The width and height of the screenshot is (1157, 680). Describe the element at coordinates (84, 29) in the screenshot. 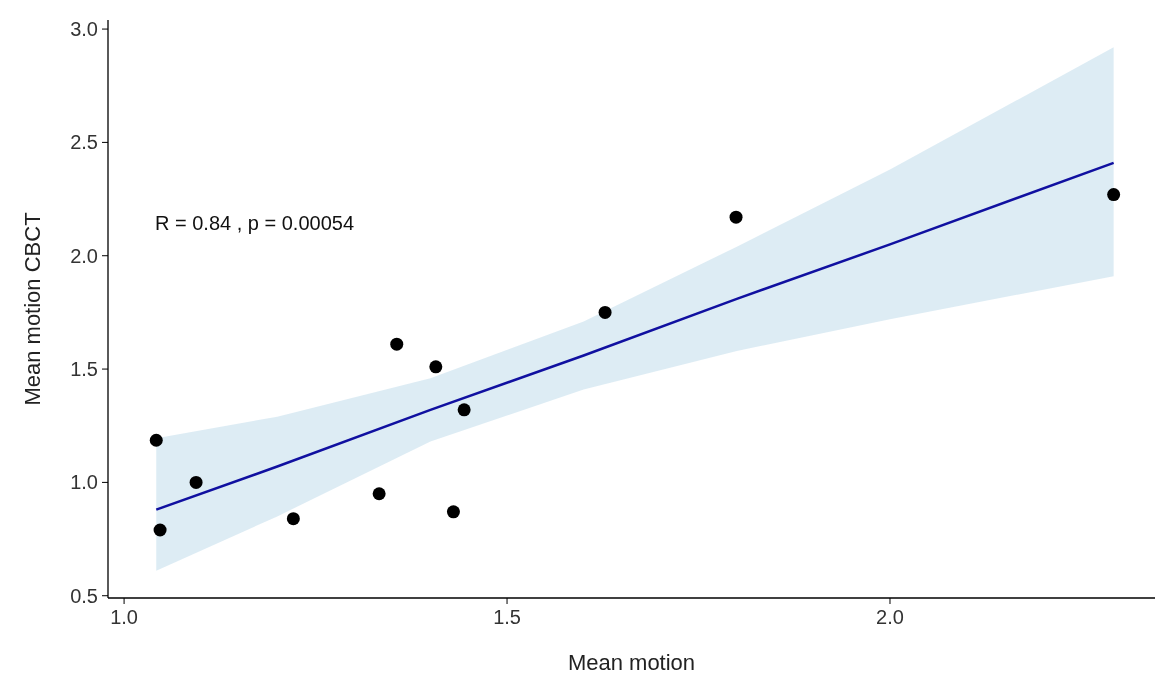

I see `y-tick-label: 3.0` at that location.